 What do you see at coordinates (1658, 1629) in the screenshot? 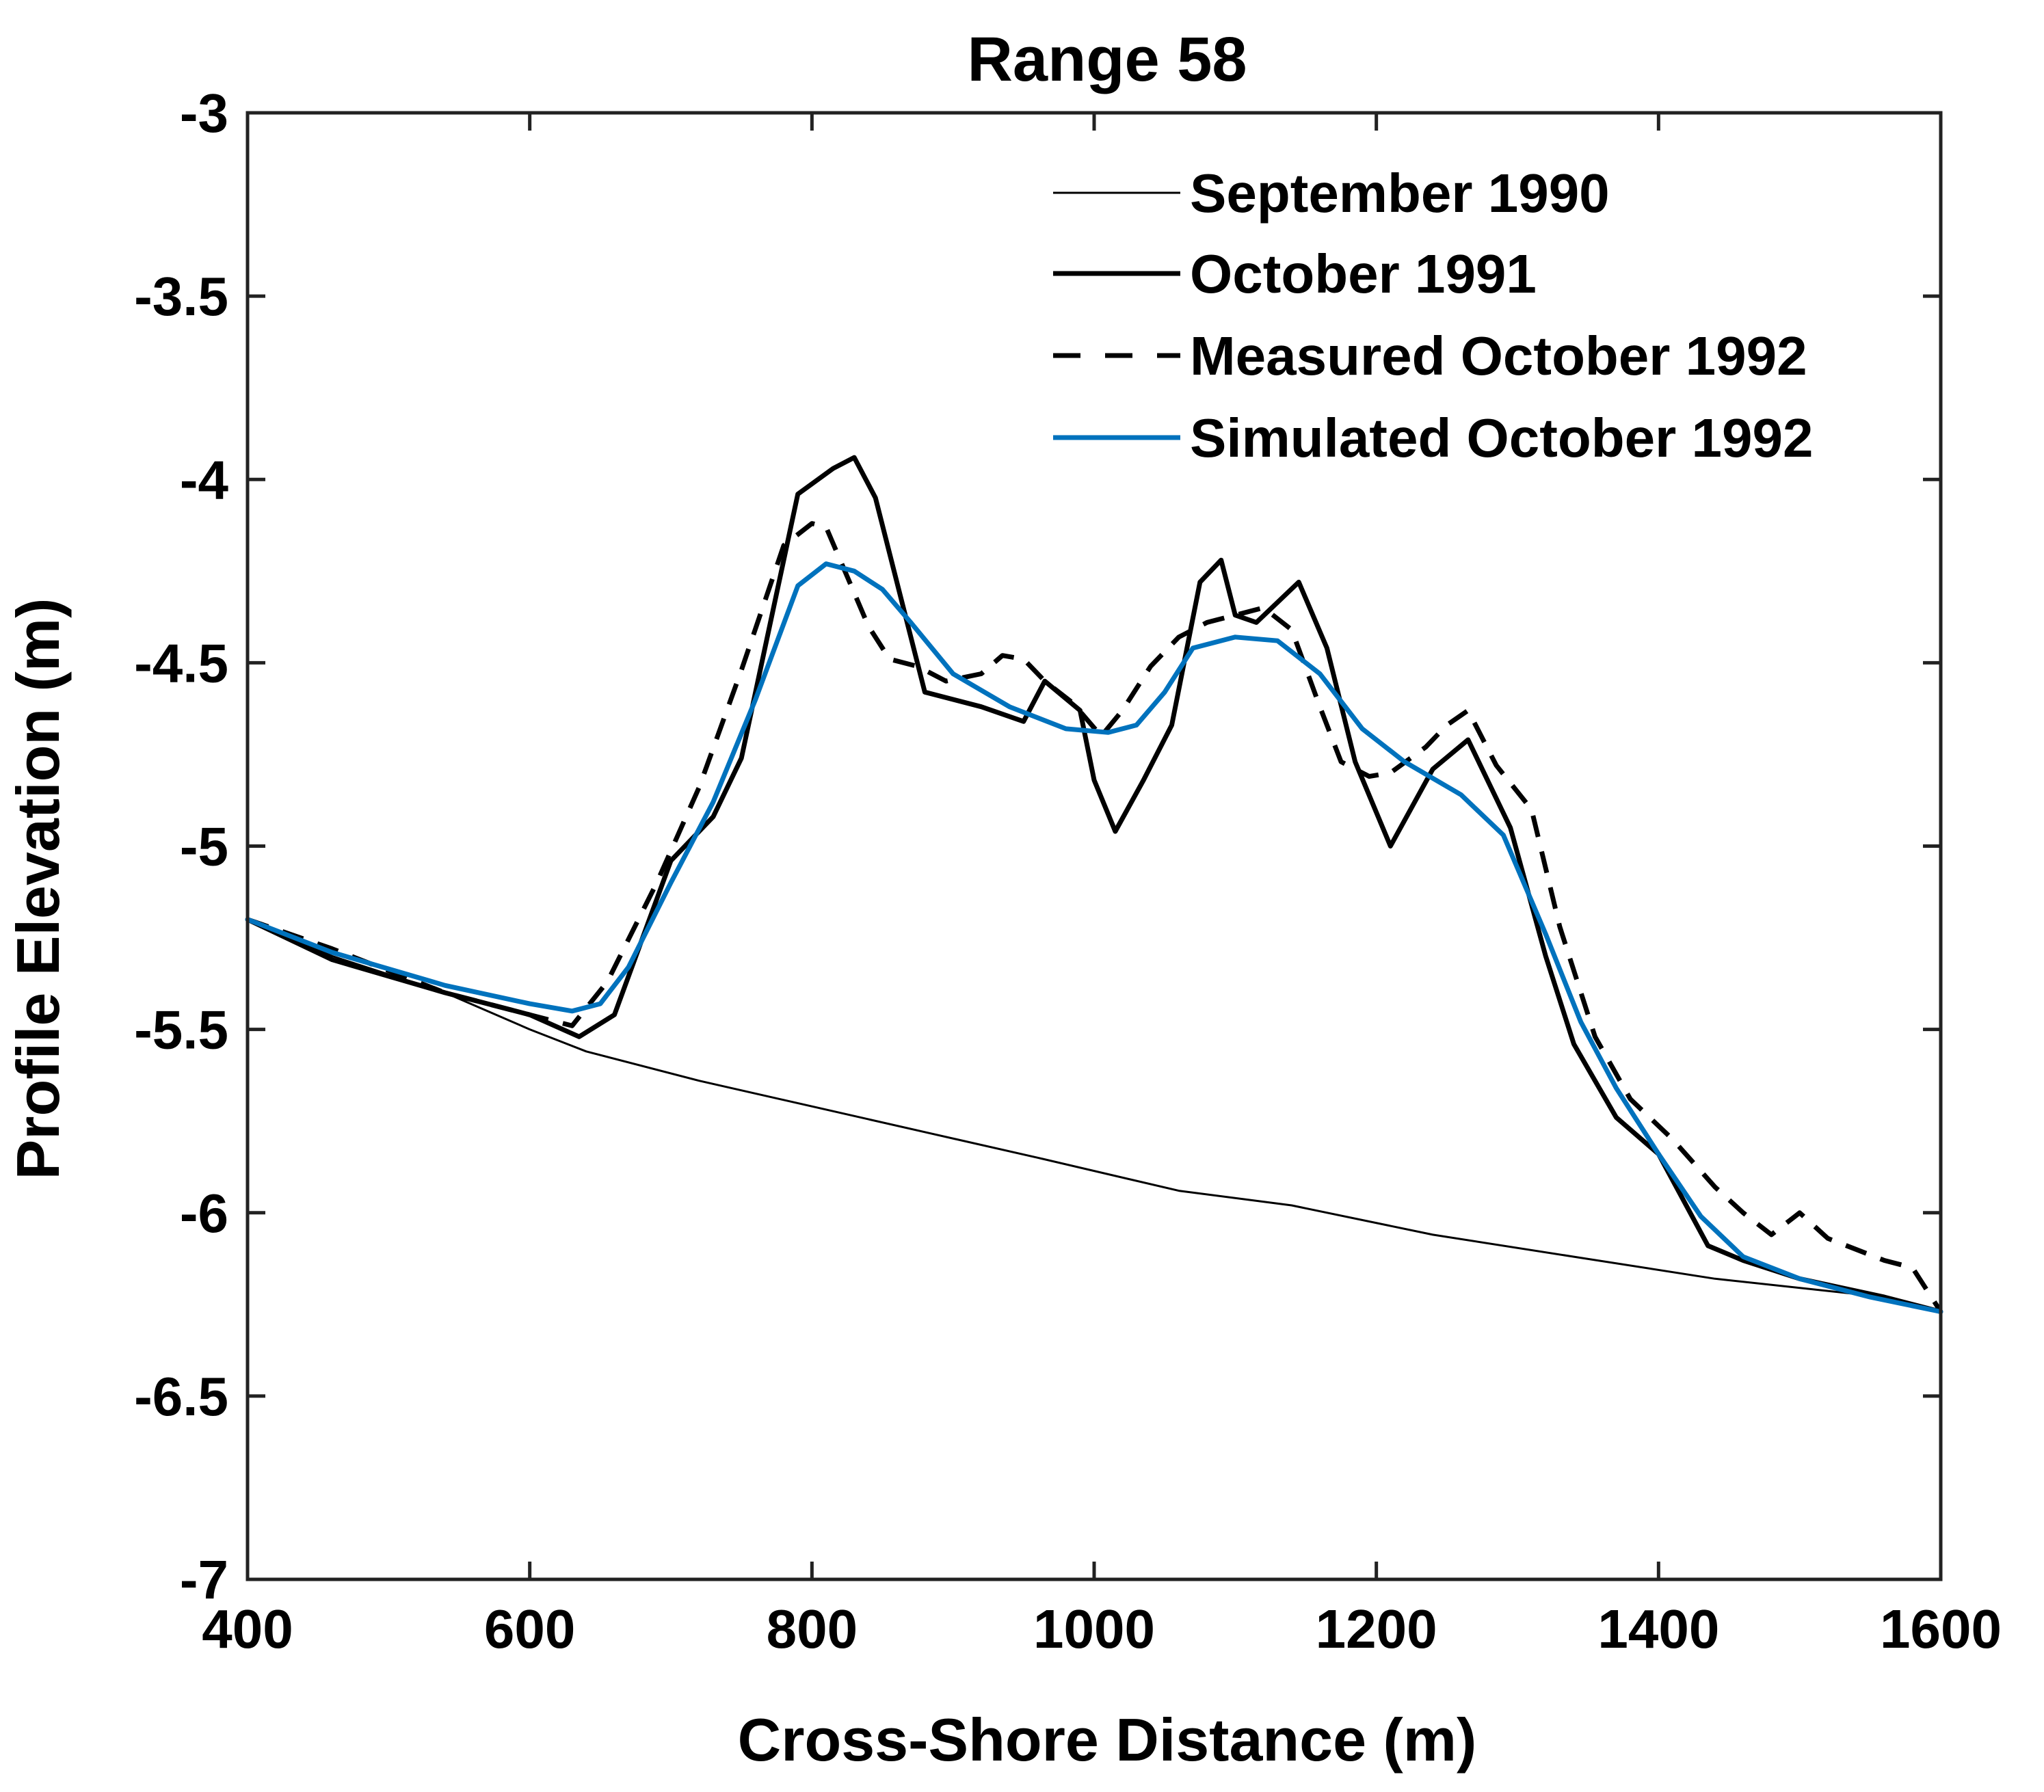
I see `x-tick-label: 1400` at bounding box center [1658, 1629].